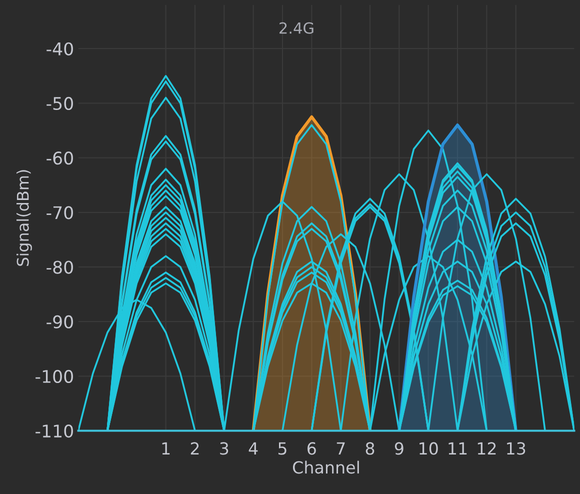  I want to click on x-tick-label: 6, so click(312, 448).